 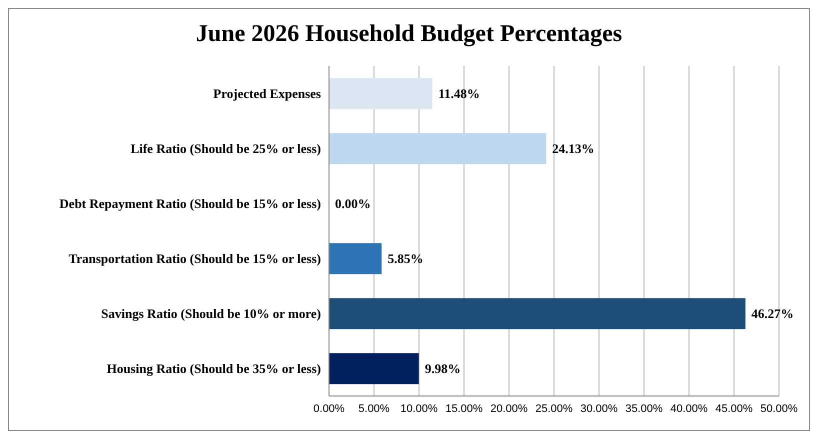 I want to click on data-label: 11.48%, so click(x=459, y=94).